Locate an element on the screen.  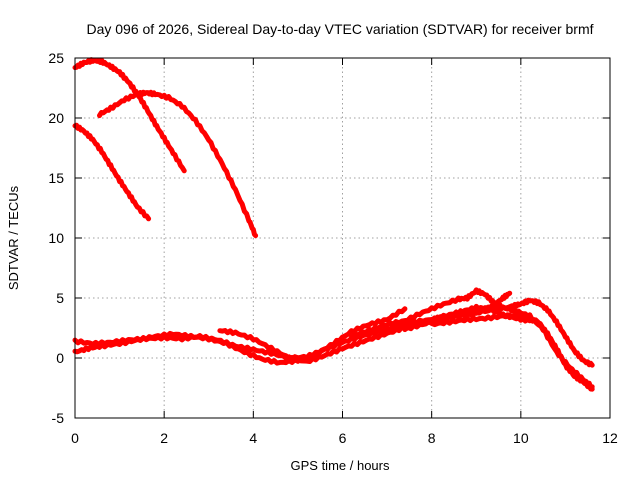
series-line-track-8-core is located at coordinates (498, 332).